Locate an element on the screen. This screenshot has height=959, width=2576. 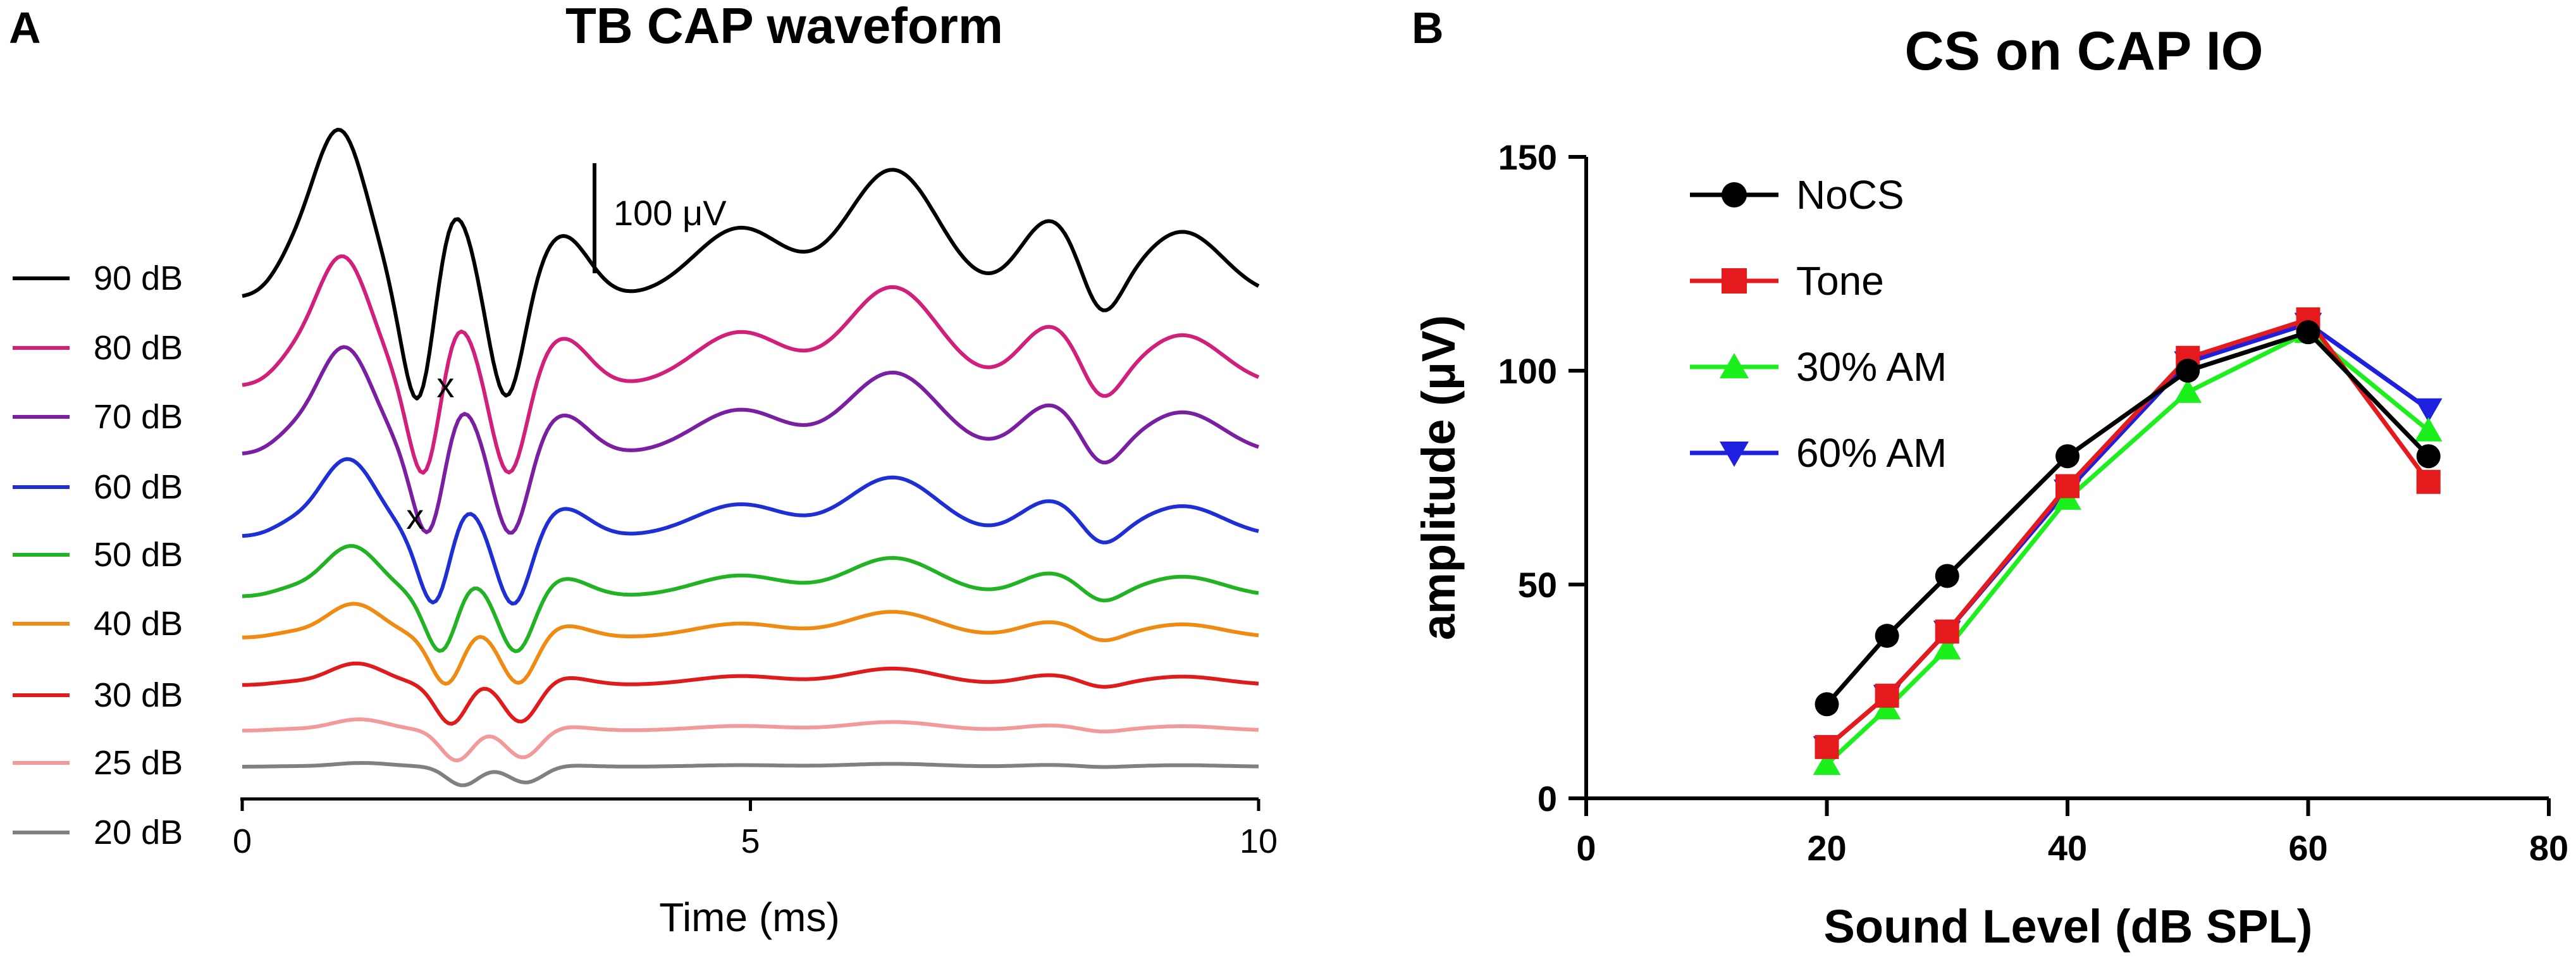
waveform-chart-title: TB CAP waveform is located at coordinates (784, 27).